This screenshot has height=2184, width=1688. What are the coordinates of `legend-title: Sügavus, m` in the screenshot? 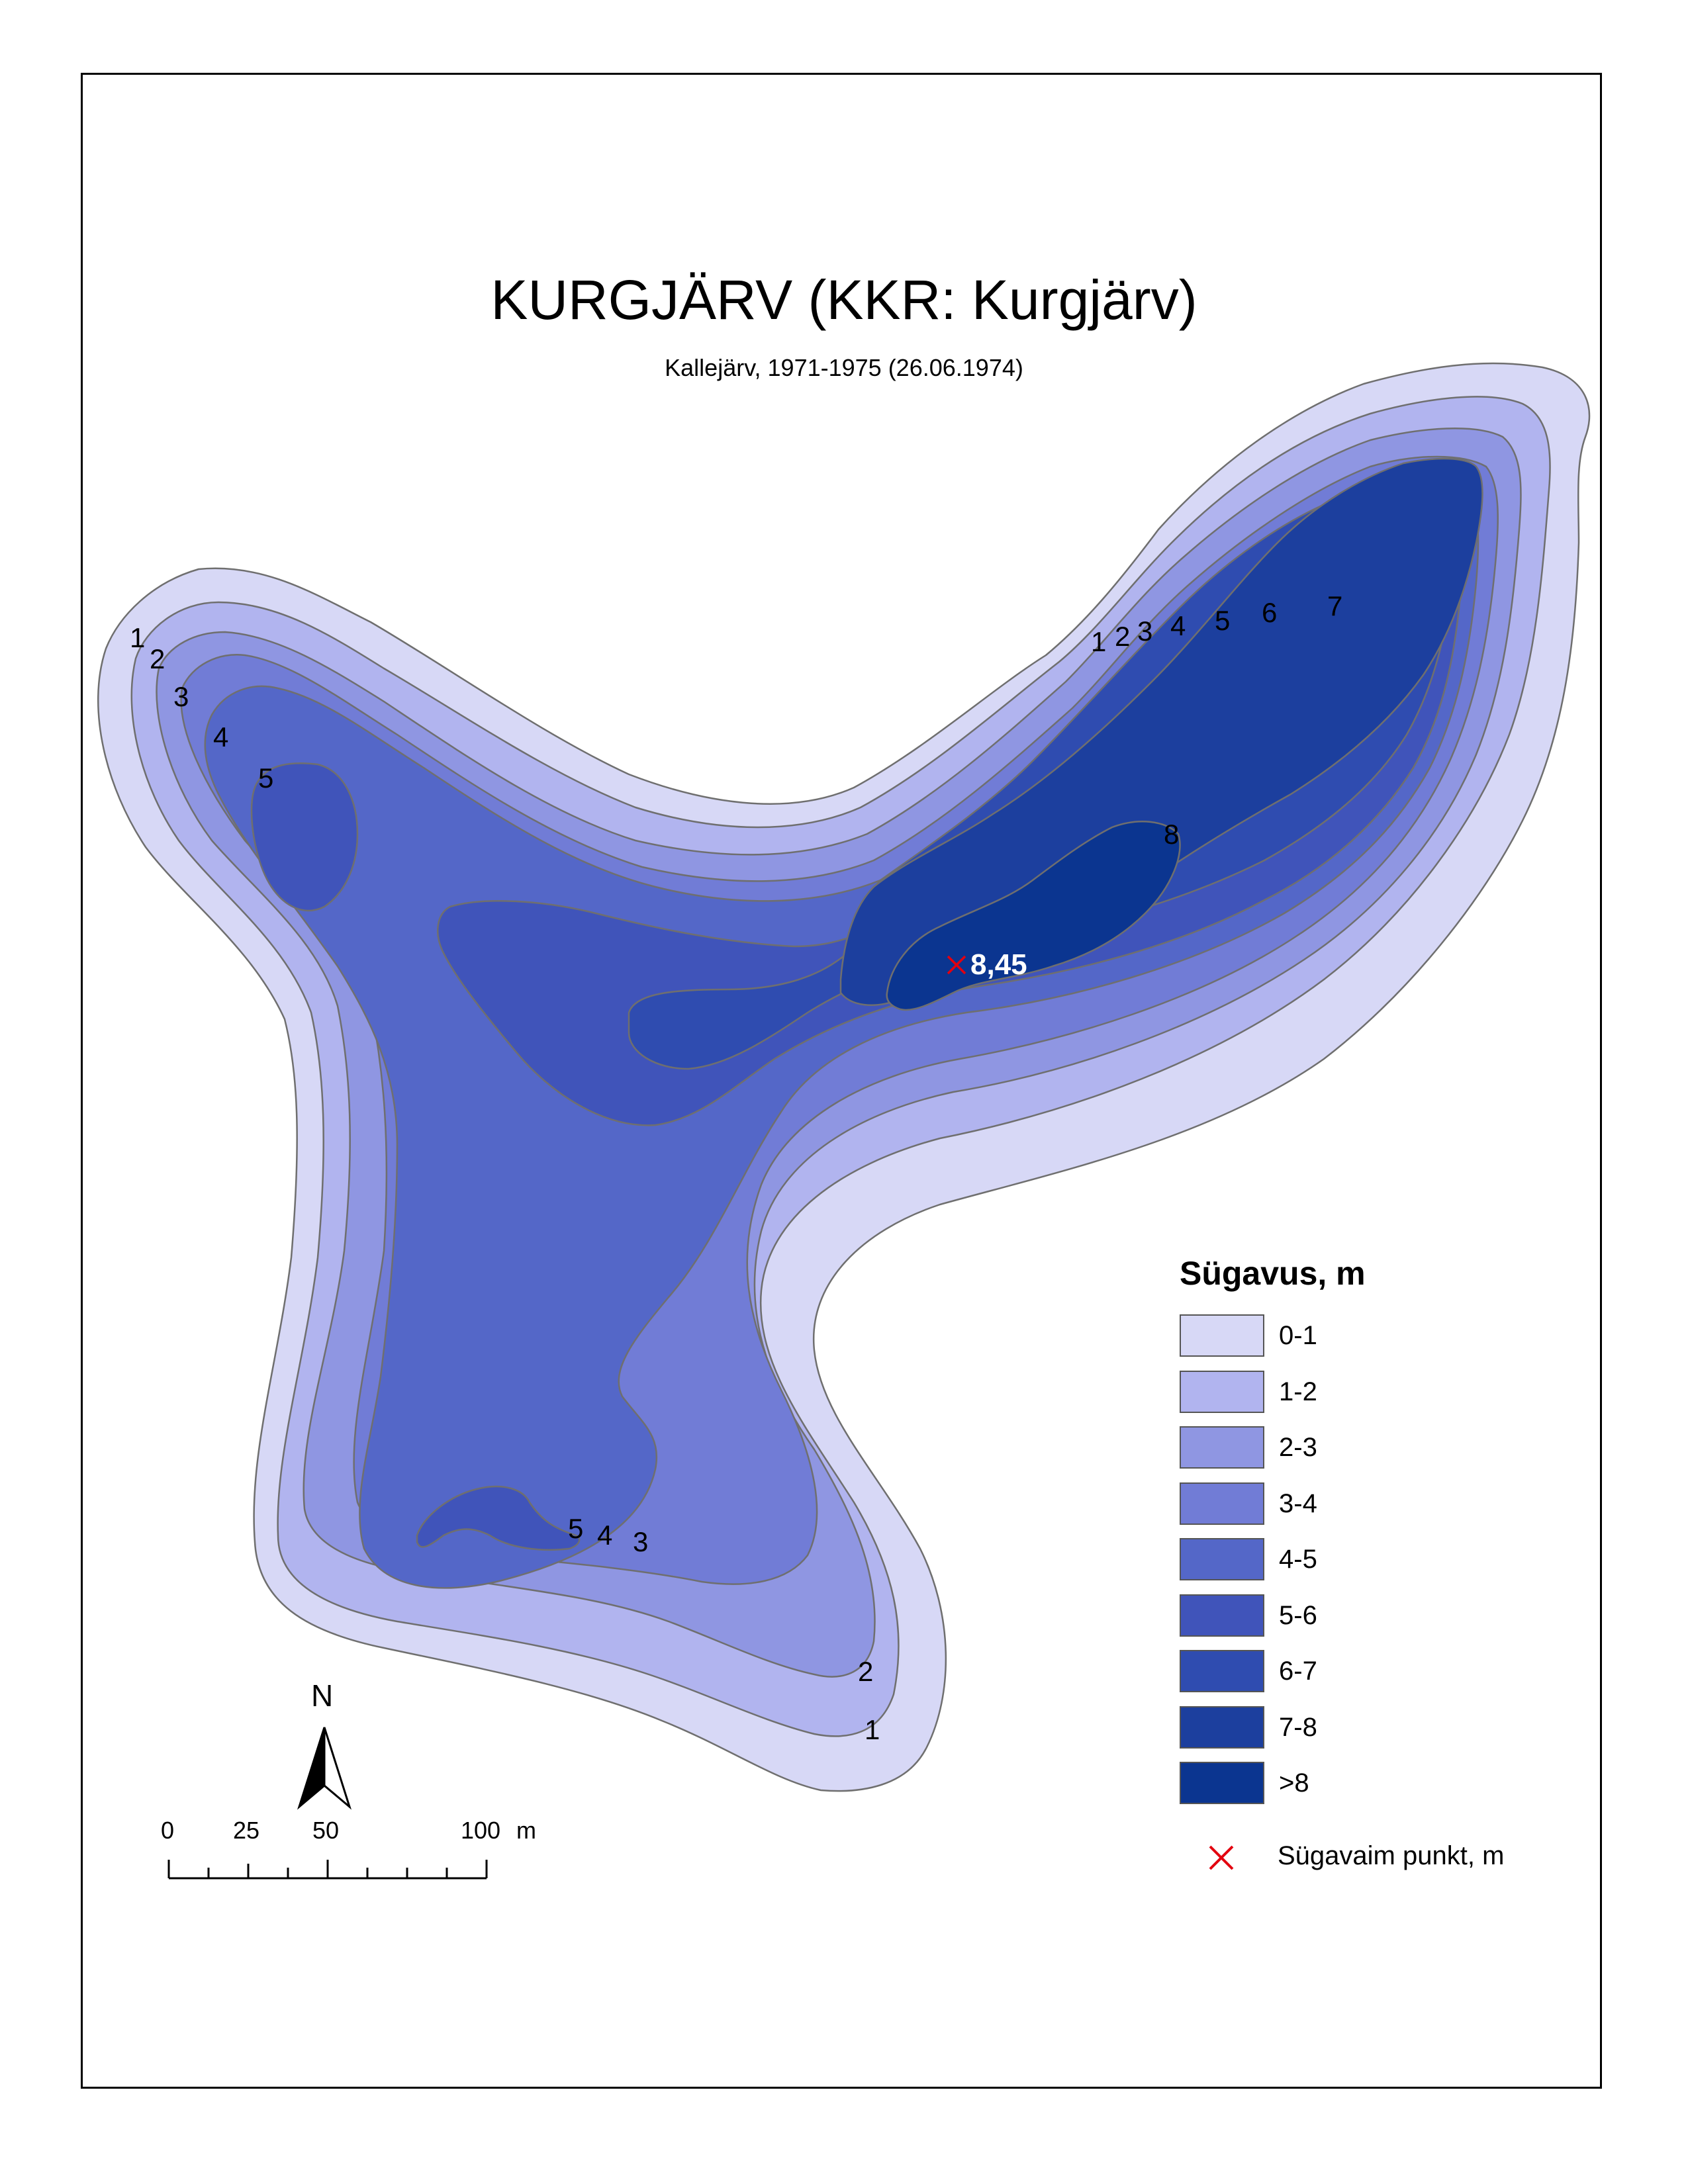 It's located at (1273, 1273).